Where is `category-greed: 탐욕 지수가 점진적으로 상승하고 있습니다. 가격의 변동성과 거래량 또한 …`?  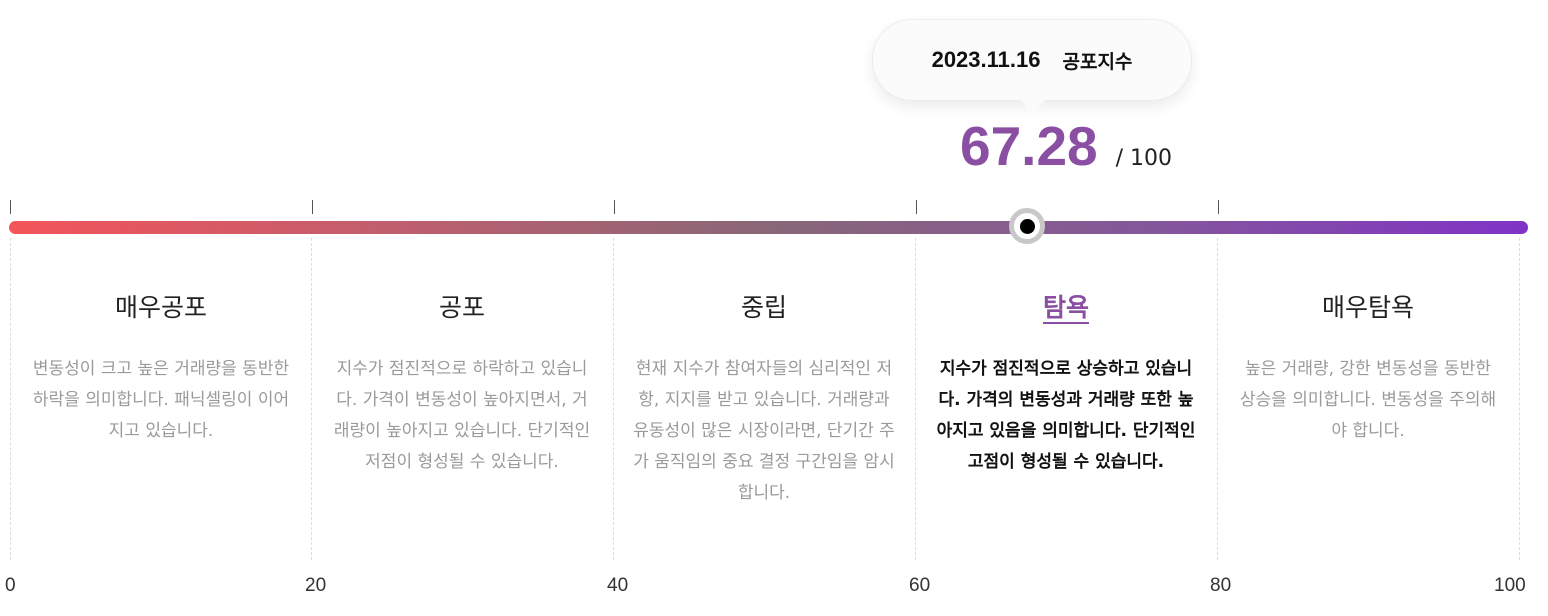 category-greed: 탐욕 지수가 점진적으로 상승하고 있습니다. 가격의 변동성과 거래량 또한 … is located at coordinates (1066, 383).